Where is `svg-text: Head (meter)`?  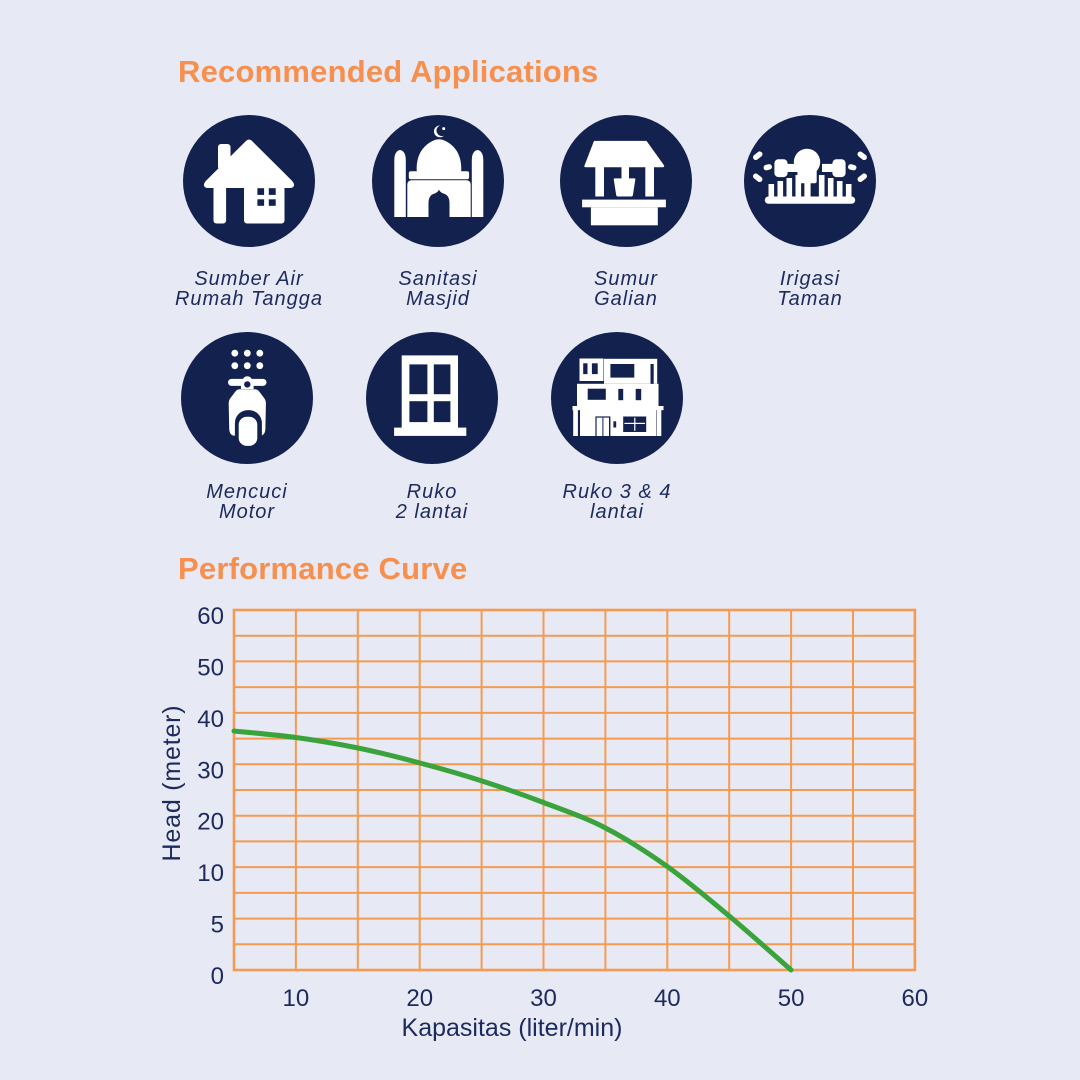
svg-text: Head (meter) is located at coordinates (172, 783).